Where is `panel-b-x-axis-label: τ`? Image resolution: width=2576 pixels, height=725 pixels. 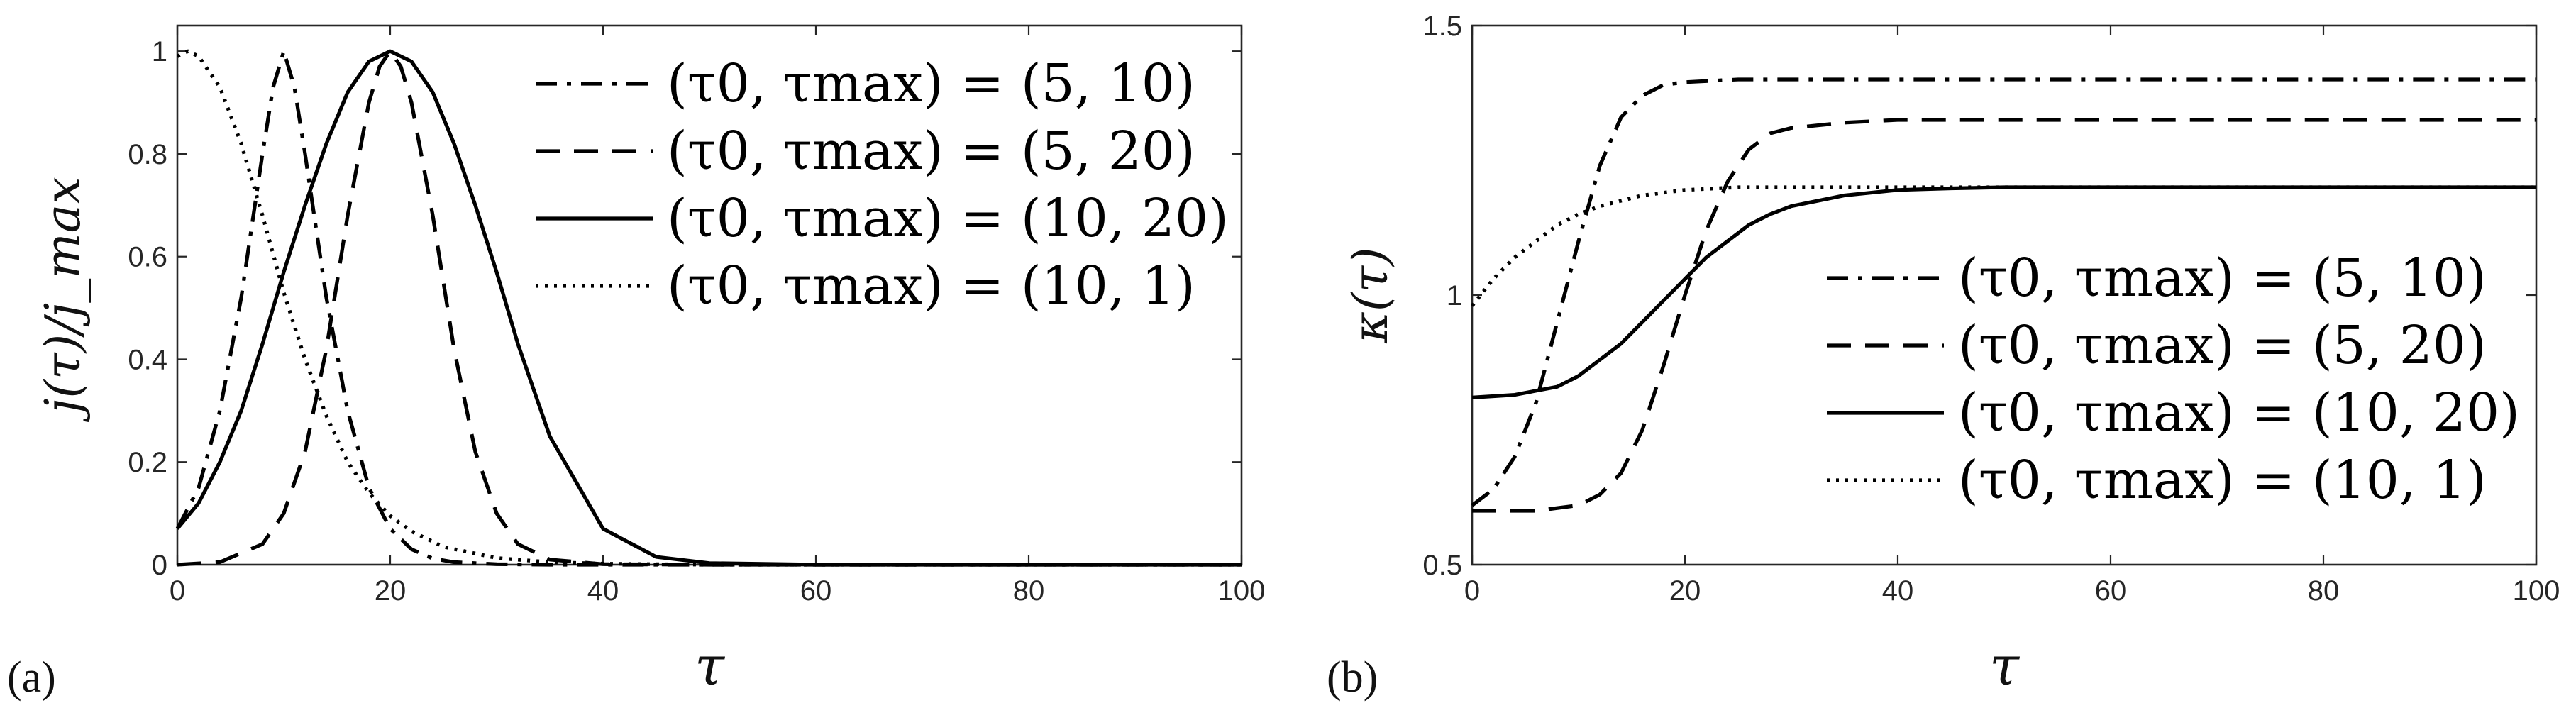
panel-b-x-axis-label: τ is located at coordinates (2005, 665).